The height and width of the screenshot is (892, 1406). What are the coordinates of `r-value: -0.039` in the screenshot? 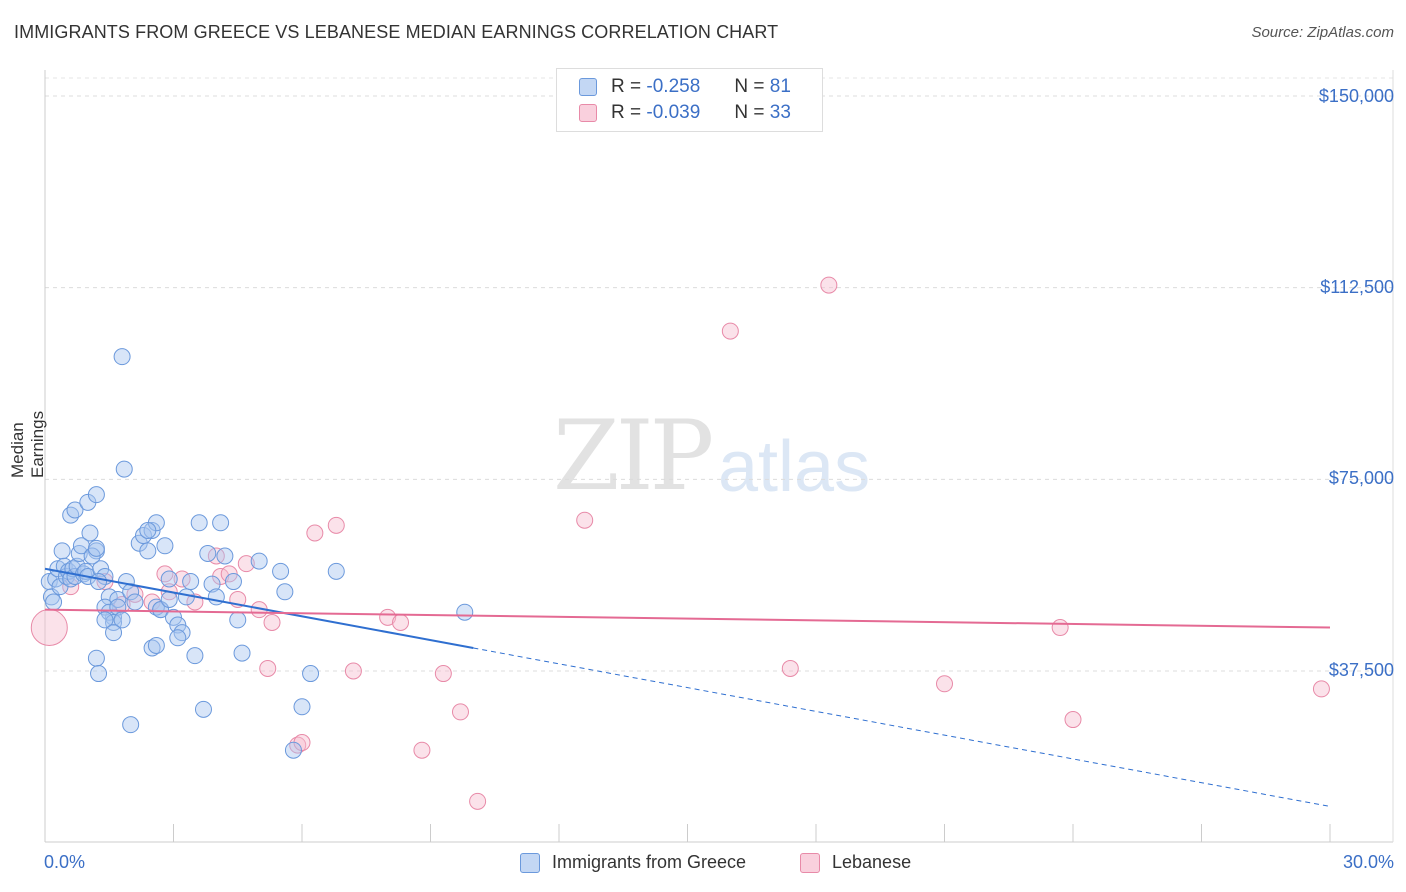 It's located at (673, 112).